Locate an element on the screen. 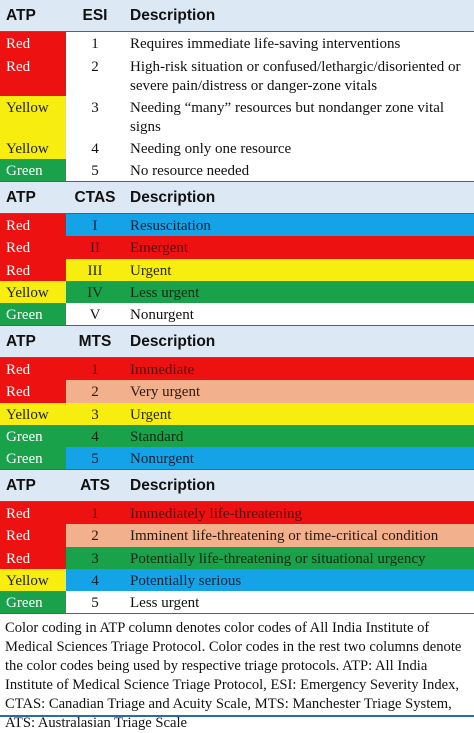 This screenshot has height=733, width=474. triage-row: Red I Resuscitation is located at coordinates (237, 225).